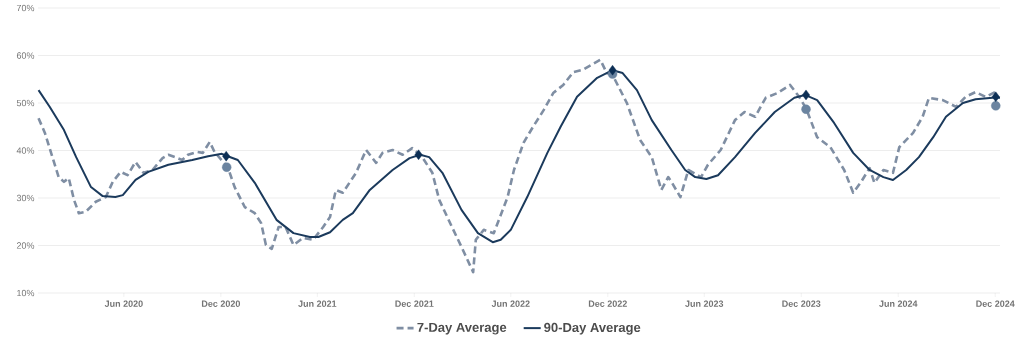 This screenshot has height=350, width=1024. What do you see at coordinates (25, 103) in the screenshot?
I see `y-tick-label: 50%` at bounding box center [25, 103].